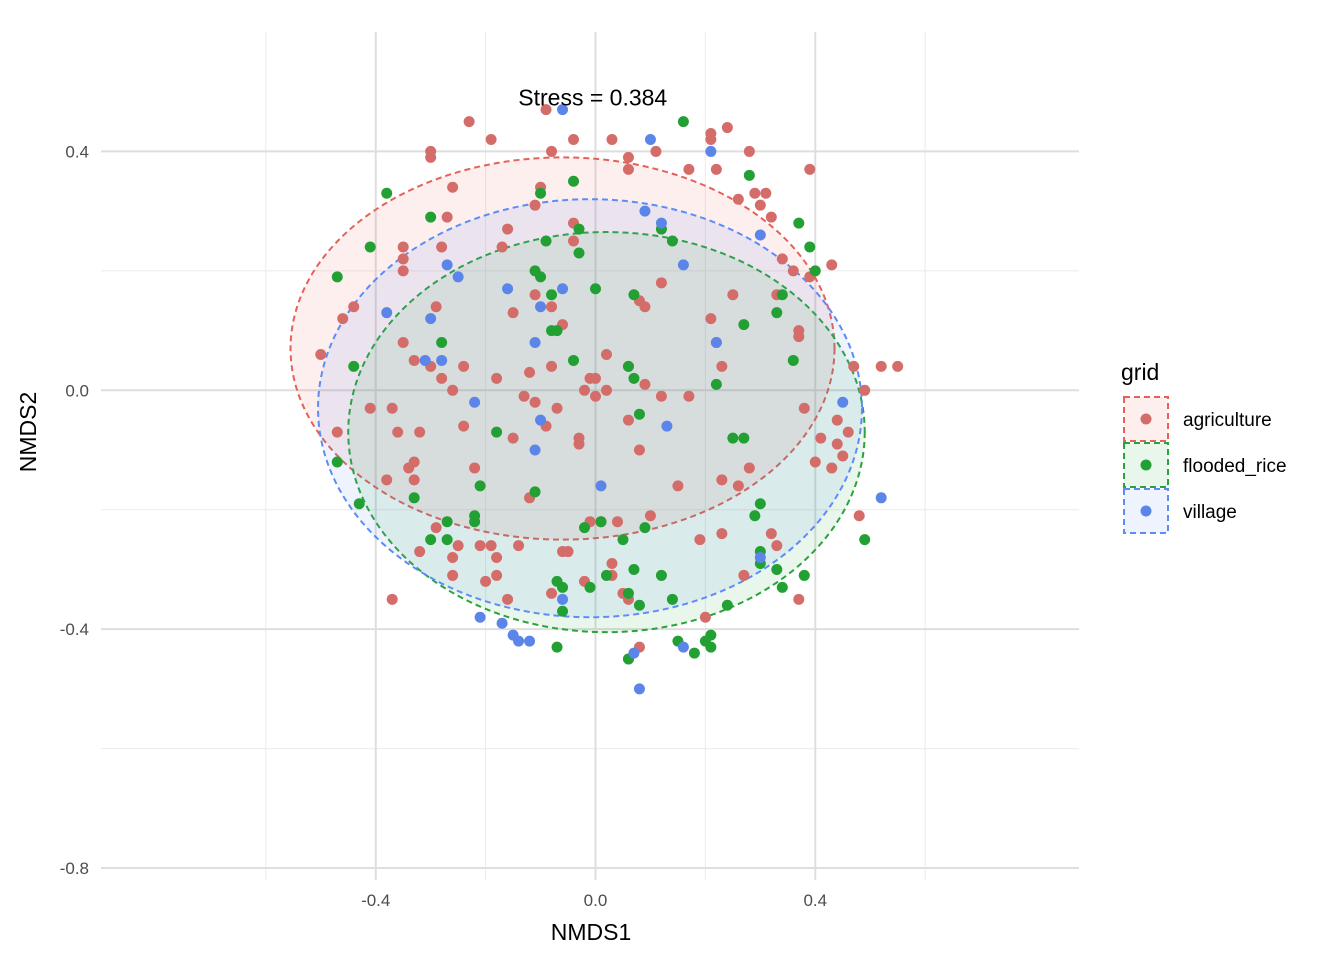  What do you see at coordinates (1146, 465) in the screenshot?
I see `legend-swatch-flooded_rice` at bounding box center [1146, 465].